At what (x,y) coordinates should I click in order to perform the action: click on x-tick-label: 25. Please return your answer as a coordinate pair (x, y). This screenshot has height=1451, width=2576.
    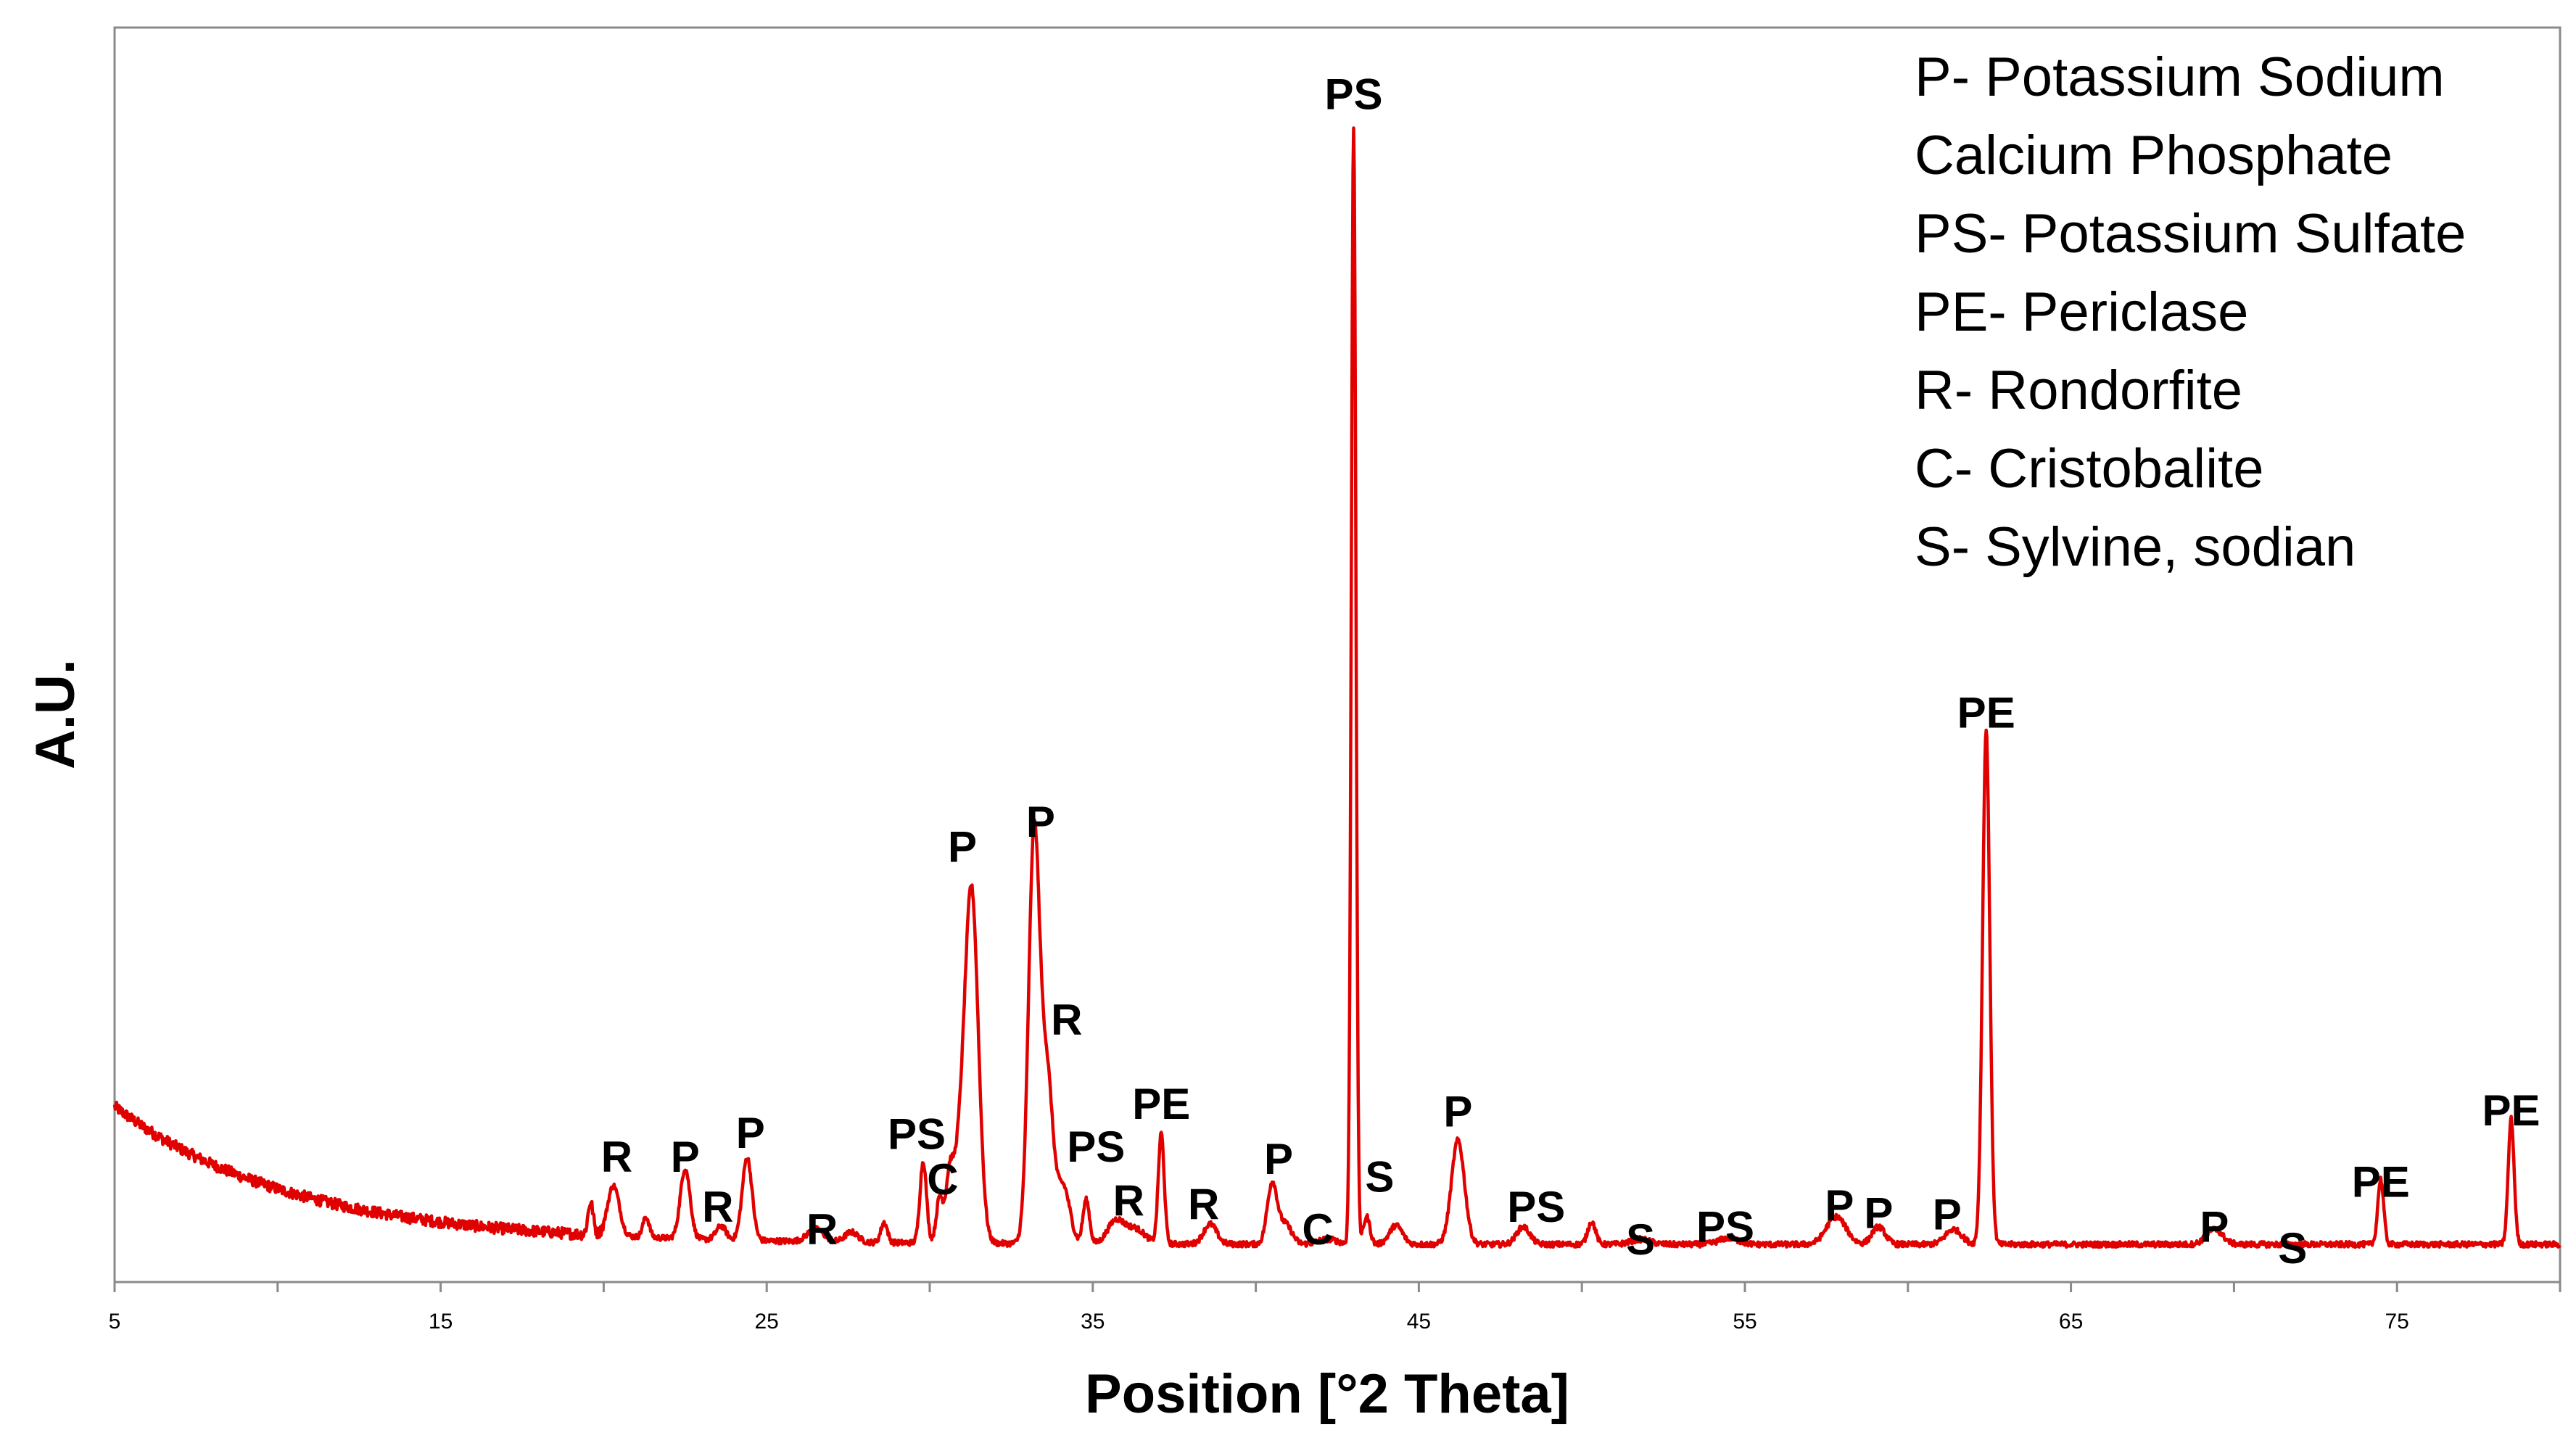
    Looking at the image, I should click on (767, 1322).